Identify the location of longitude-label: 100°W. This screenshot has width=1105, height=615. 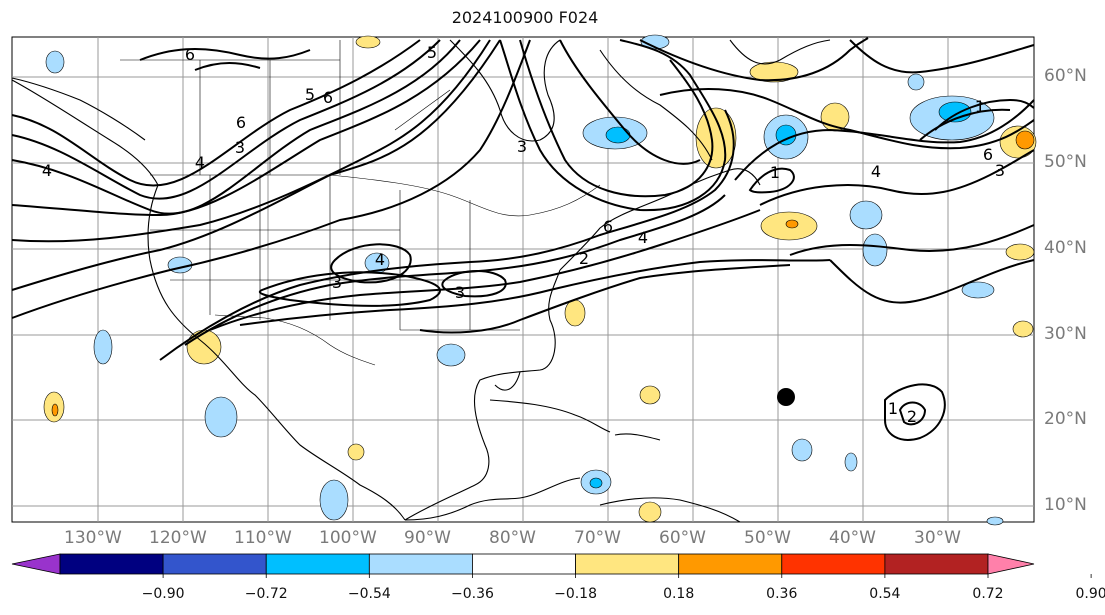
(348, 538).